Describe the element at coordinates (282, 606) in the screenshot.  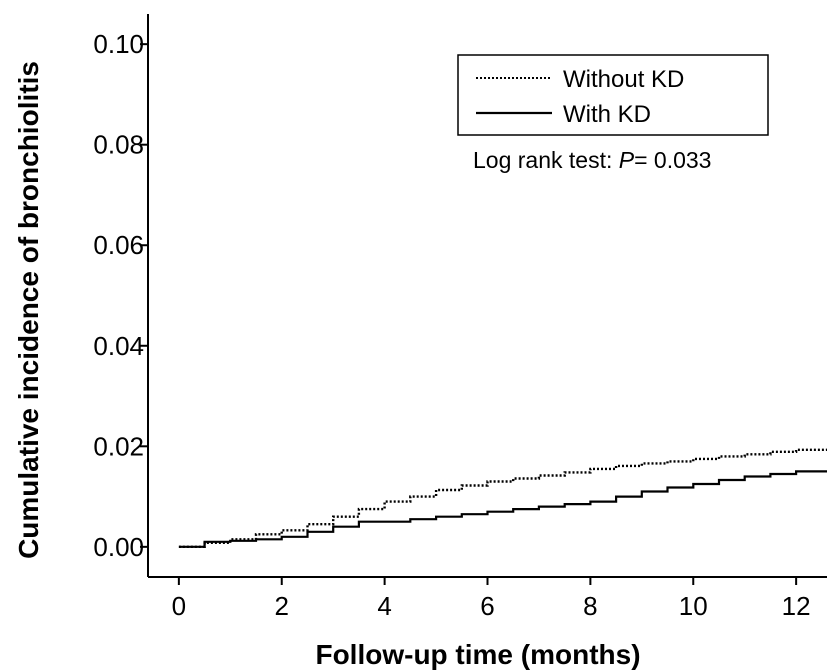
I see `x-tick-label: 2` at that location.